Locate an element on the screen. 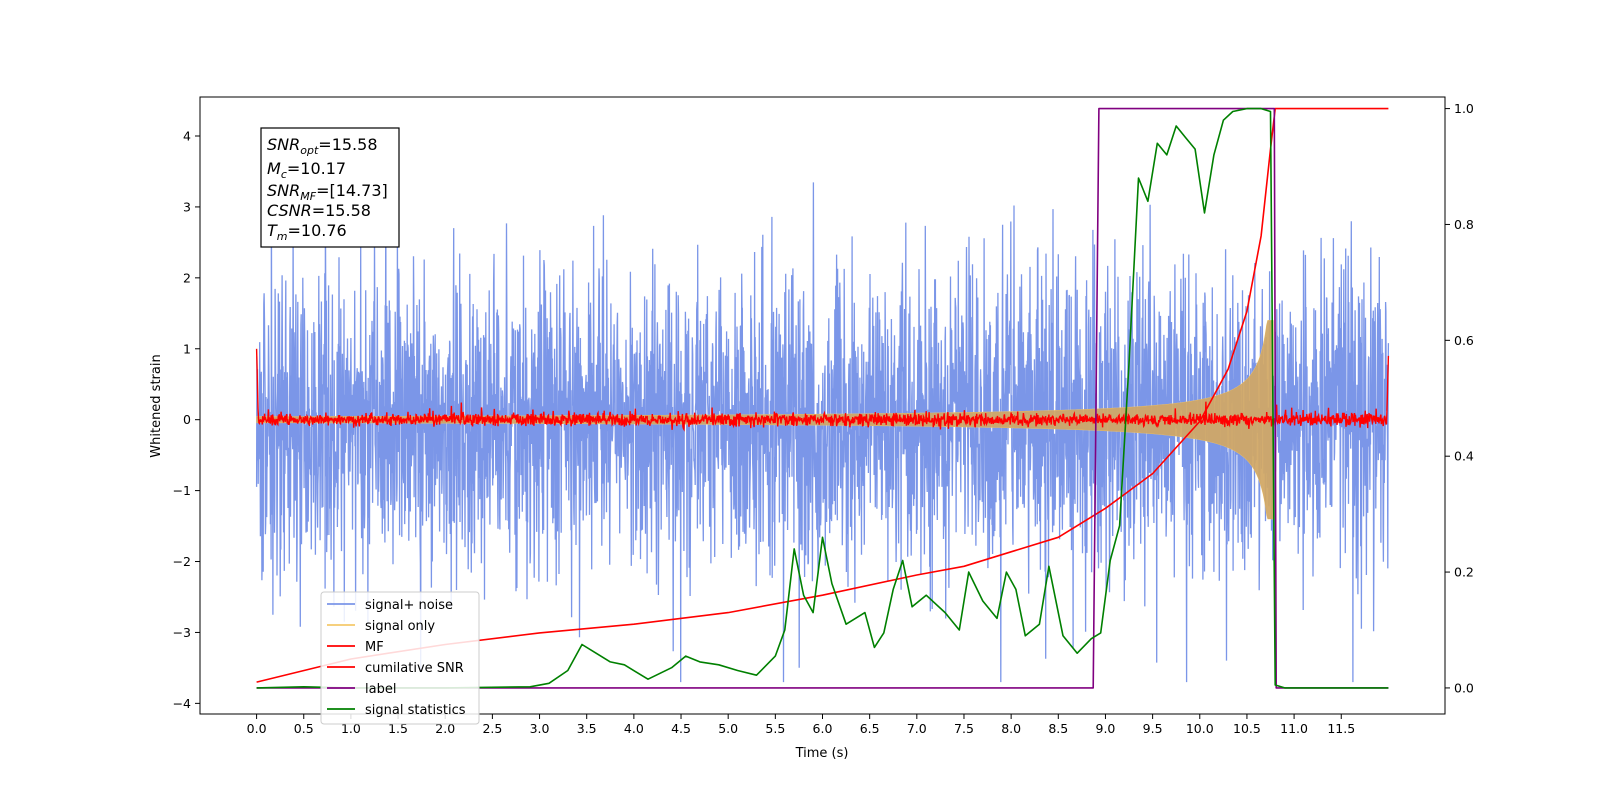 The image size is (1600, 800). x-tick-label: 3.5 is located at coordinates (587, 728).